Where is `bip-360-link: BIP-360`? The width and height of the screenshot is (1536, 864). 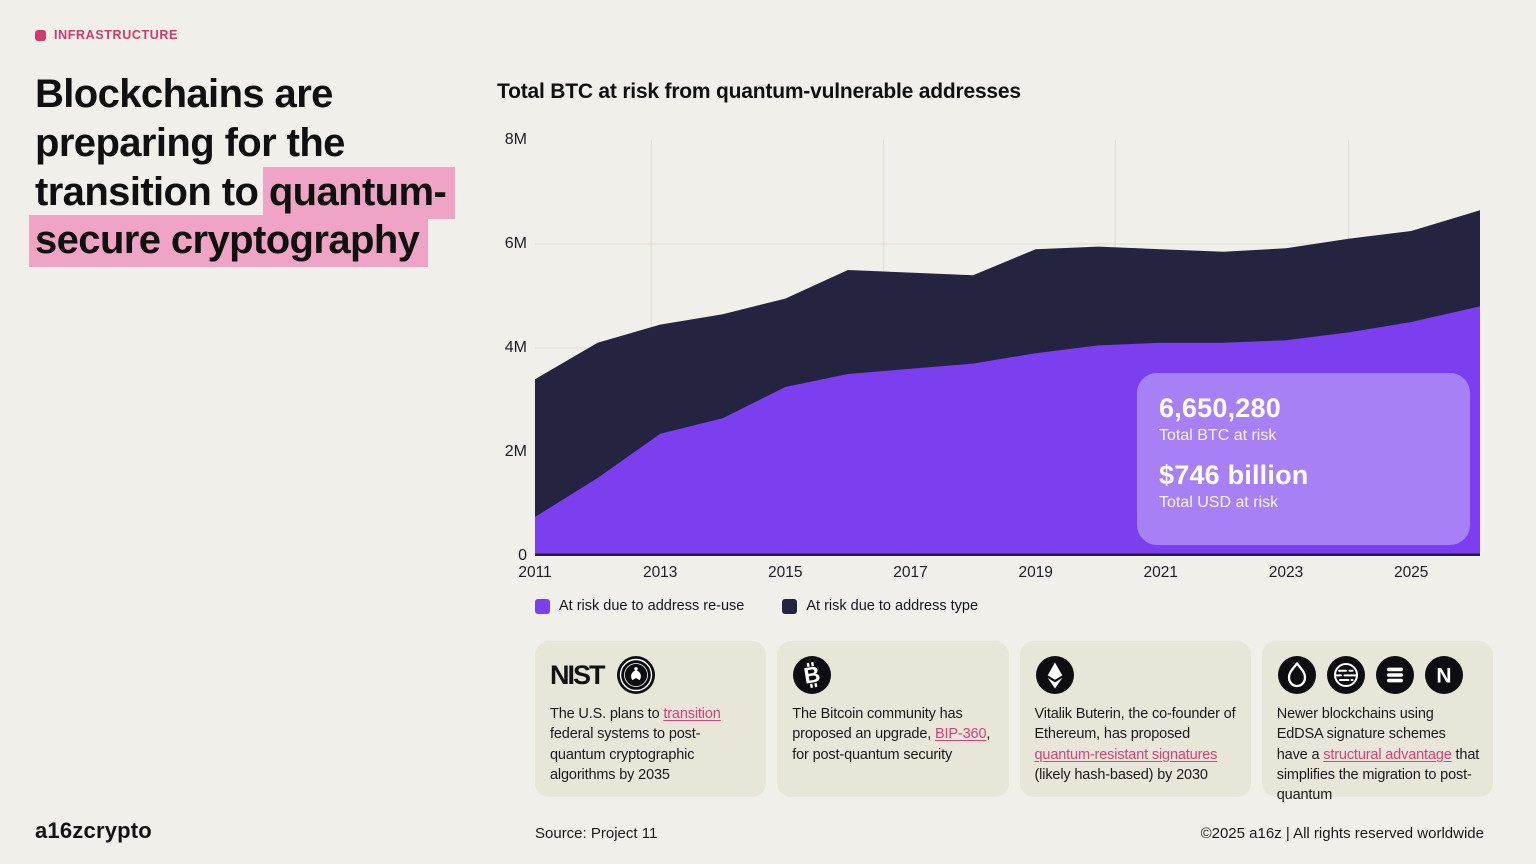 bip-360-link: BIP-360 is located at coordinates (961, 734).